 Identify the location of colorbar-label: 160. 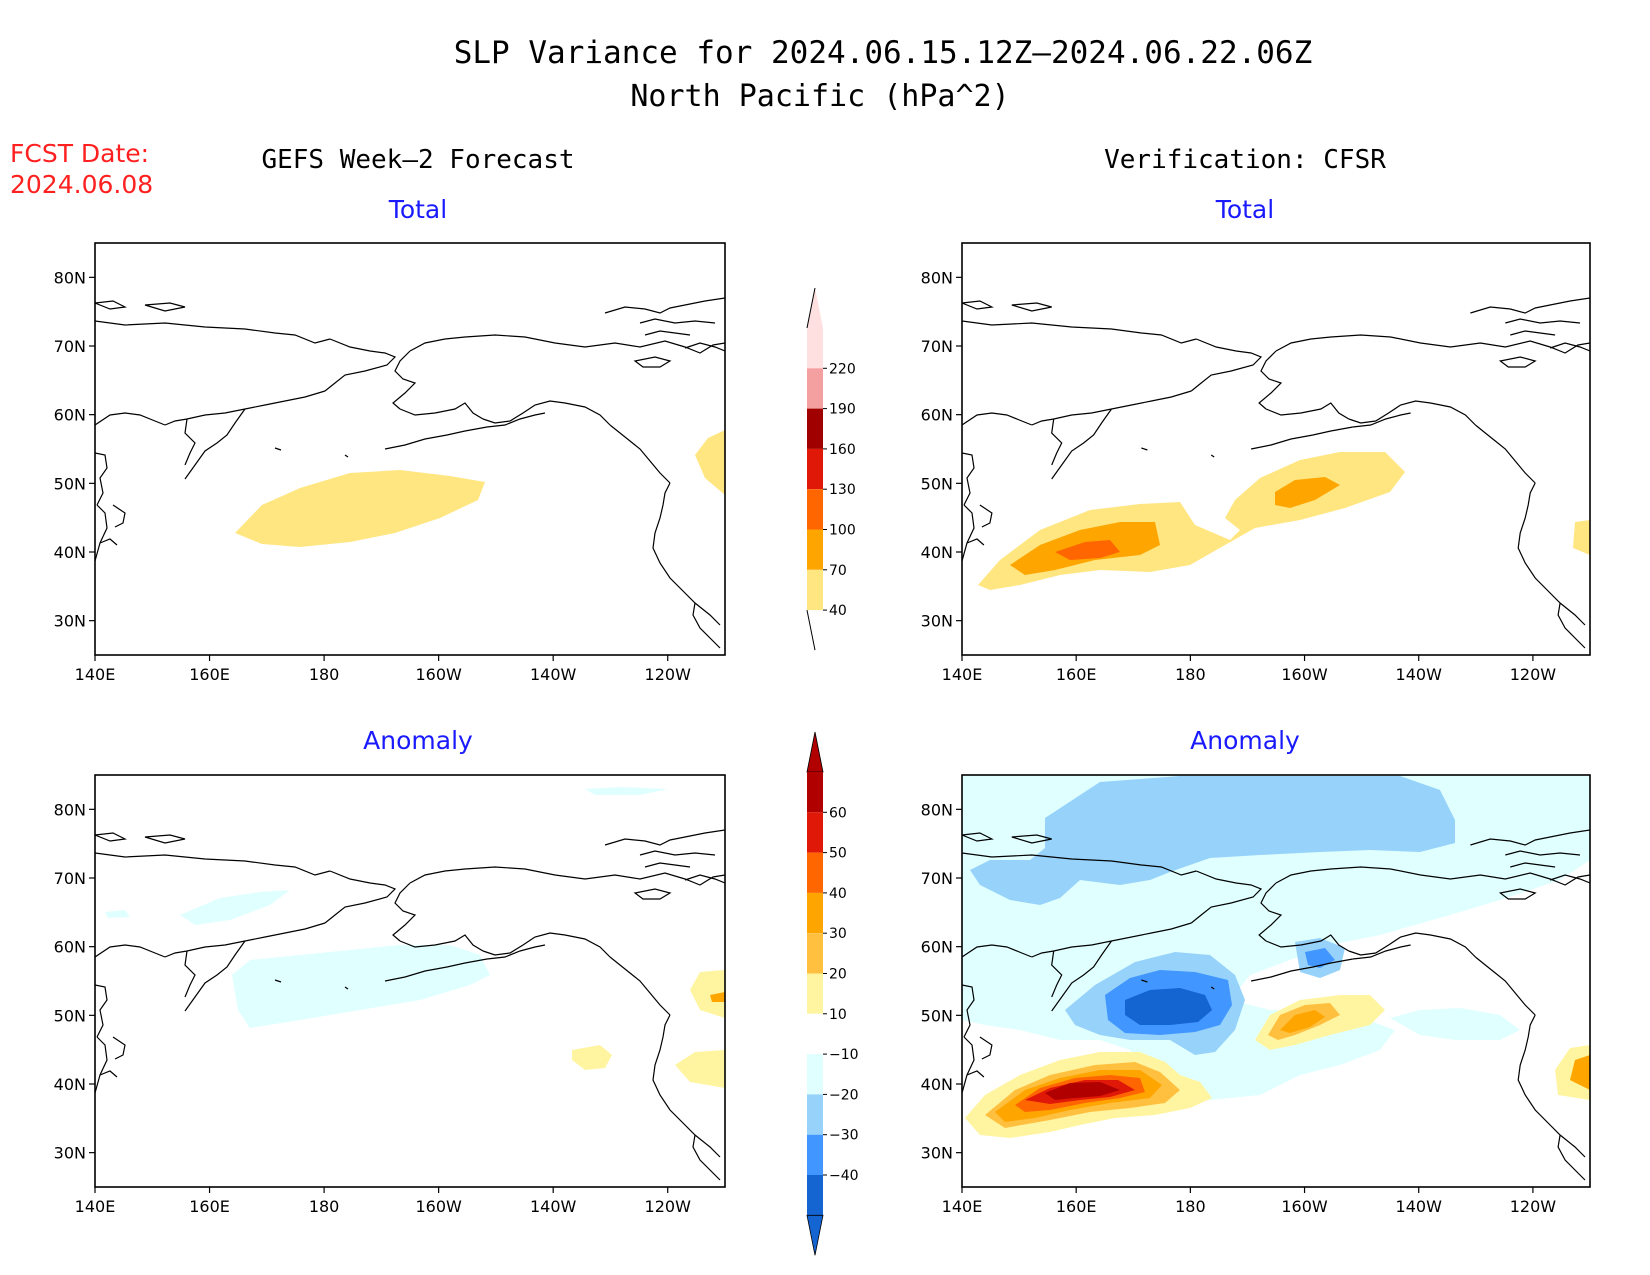
(842, 450).